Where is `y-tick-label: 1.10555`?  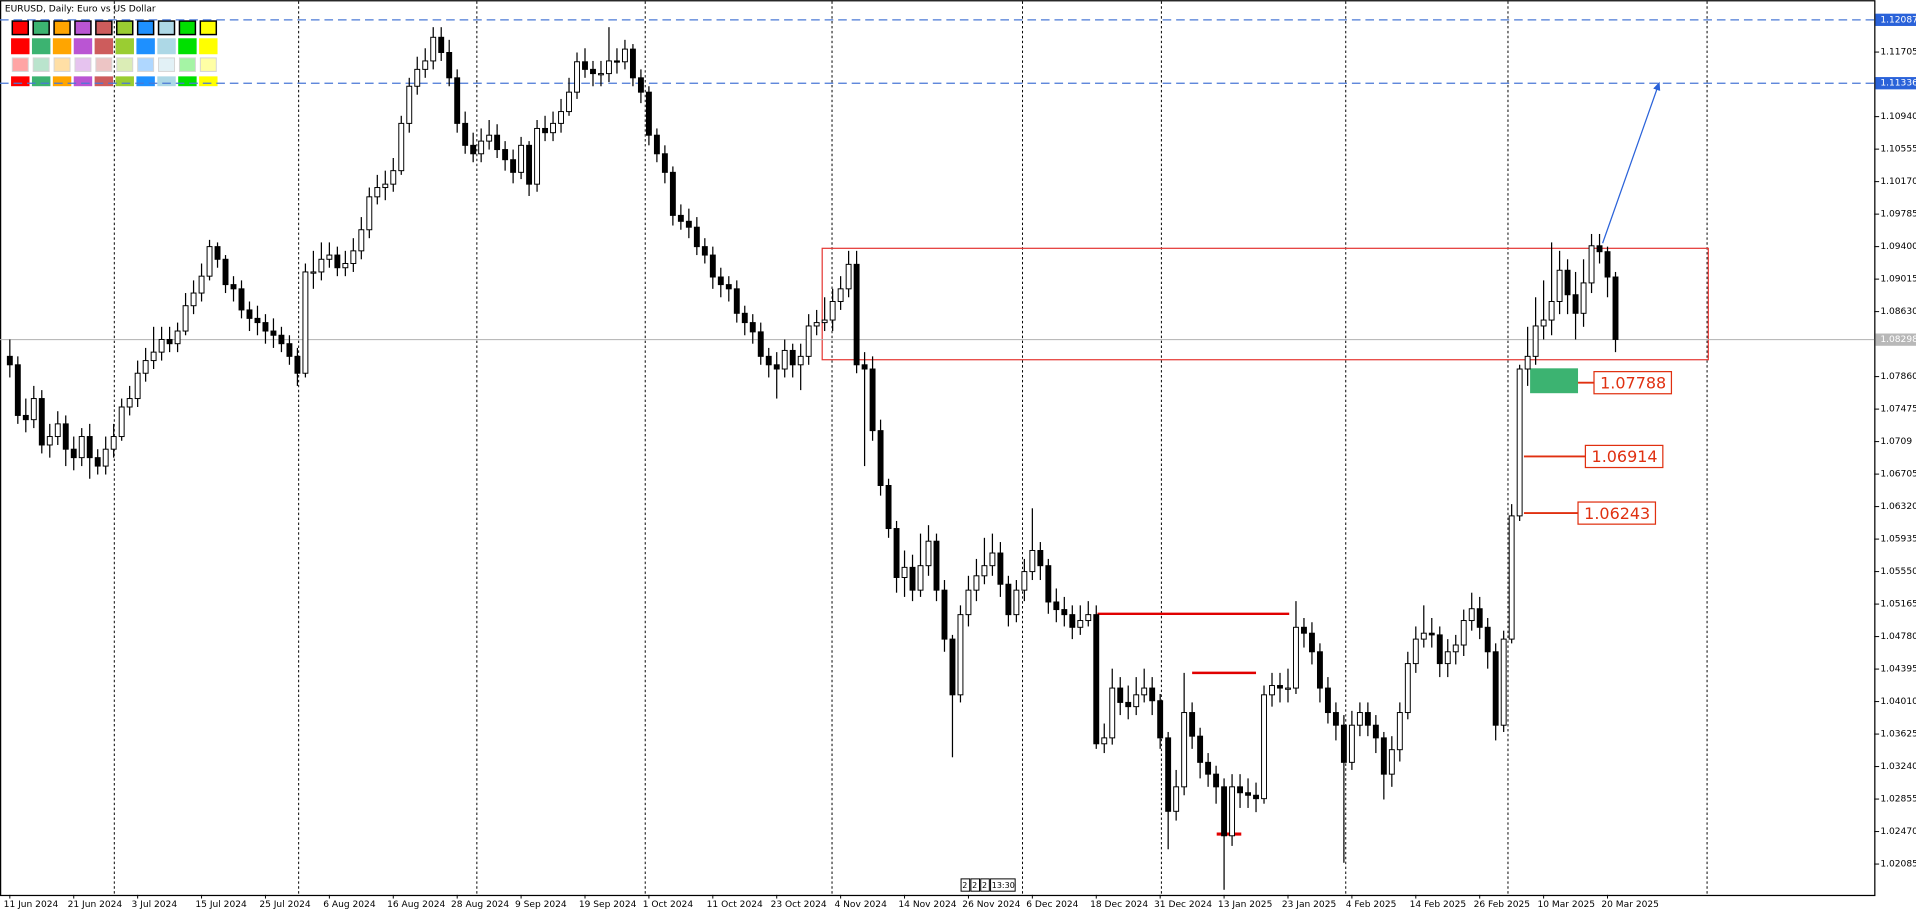
y-tick-label: 1.10555 is located at coordinates (1898, 150).